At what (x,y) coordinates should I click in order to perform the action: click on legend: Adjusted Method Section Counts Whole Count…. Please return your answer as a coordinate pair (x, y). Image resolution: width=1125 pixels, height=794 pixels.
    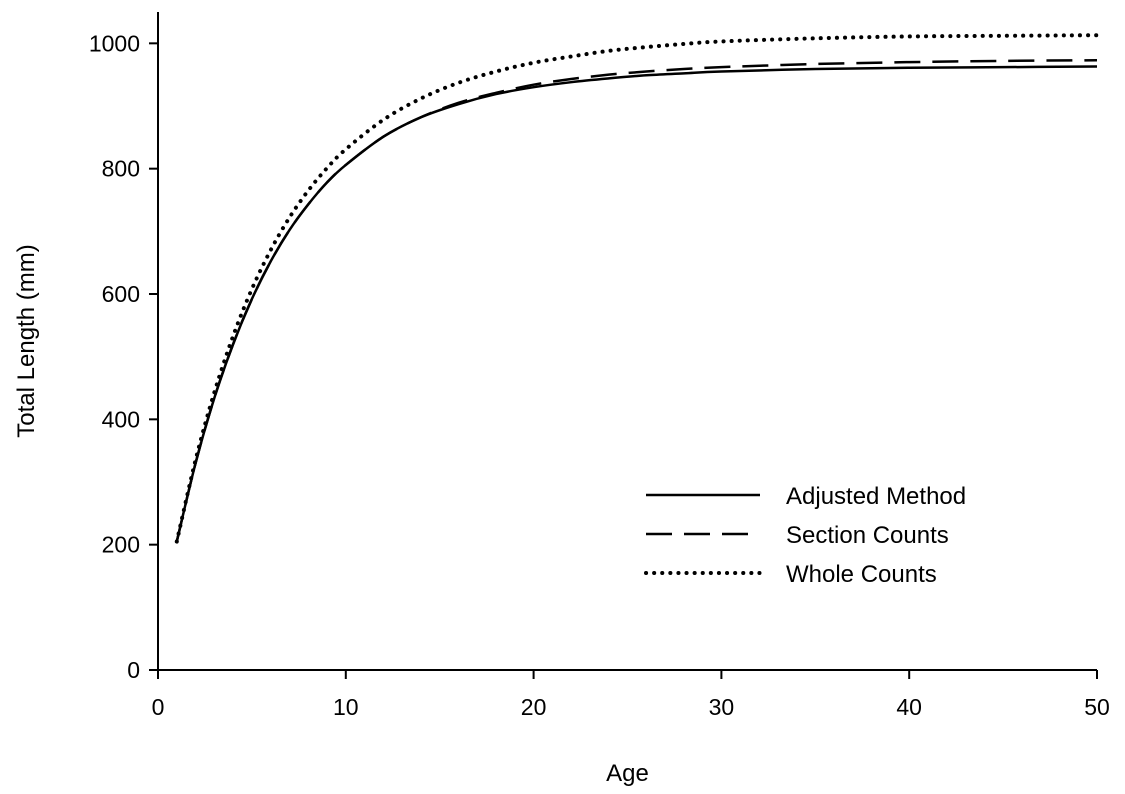
    Looking at the image, I should click on (805, 535).